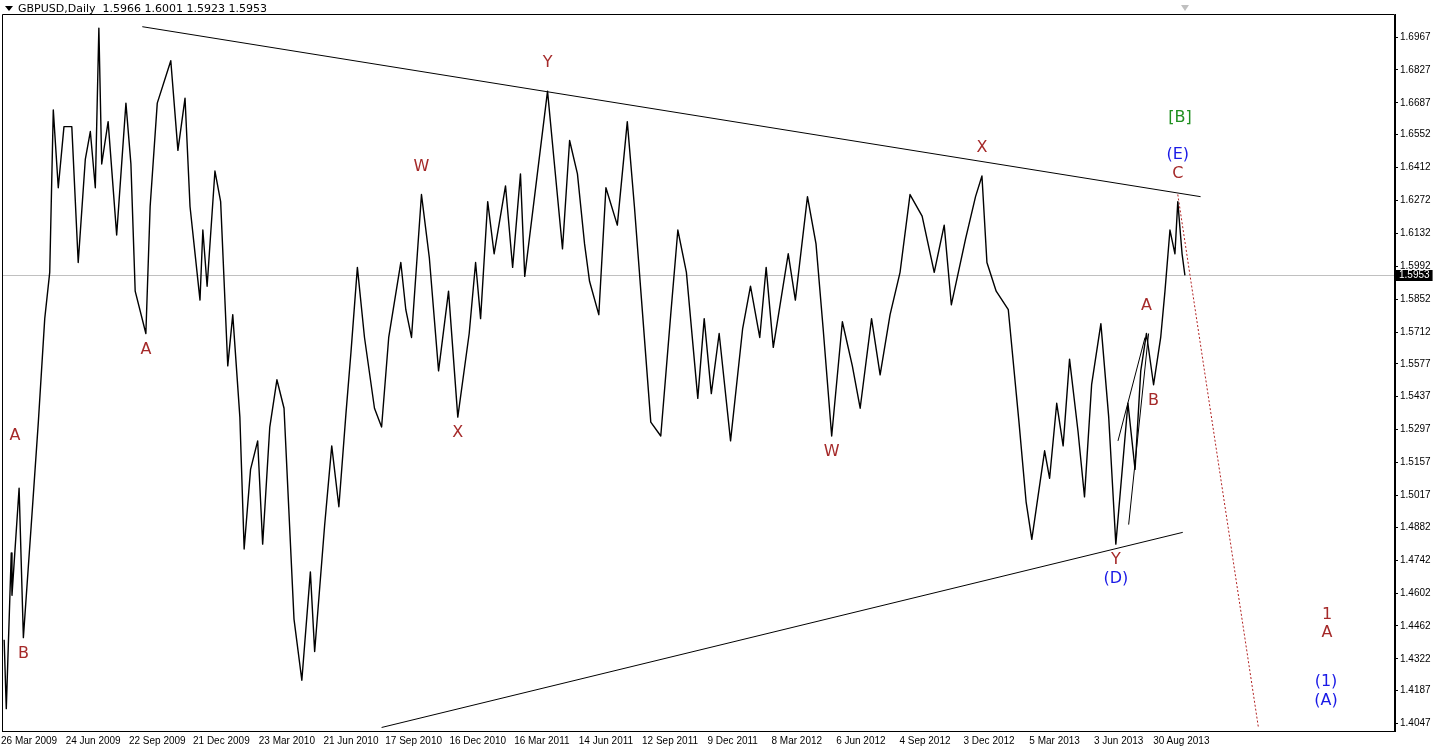  What do you see at coordinates (1416, 690) in the screenshot?
I see `y-tick-label: 1.4187` at bounding box center [1416, 690].